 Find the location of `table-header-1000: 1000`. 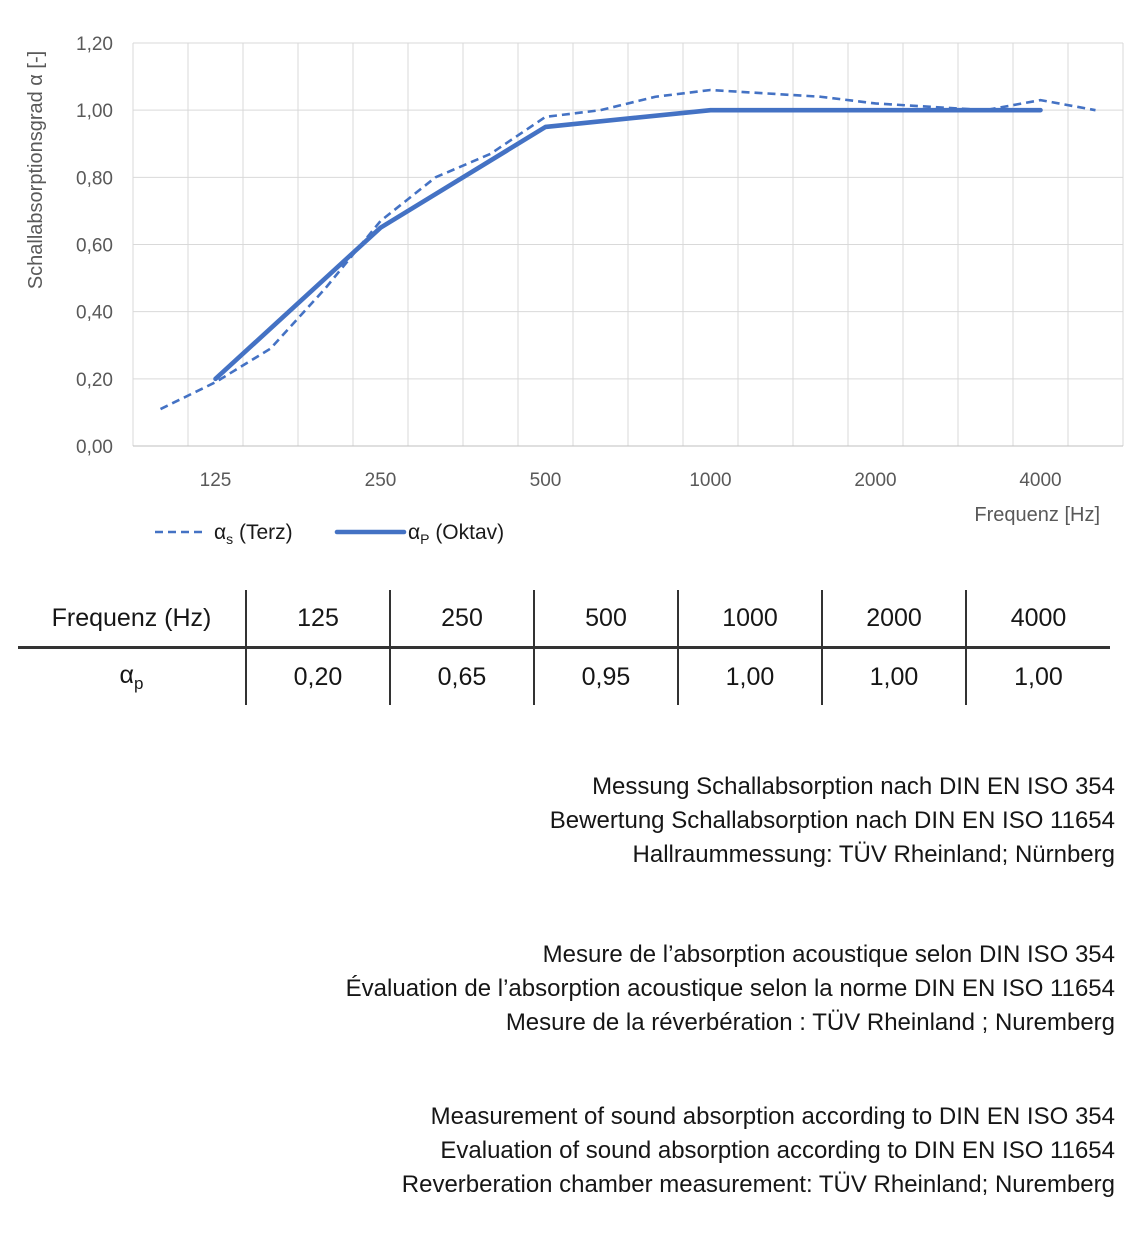

table-header-1000: 1000 is located at coordinates (749, 619).